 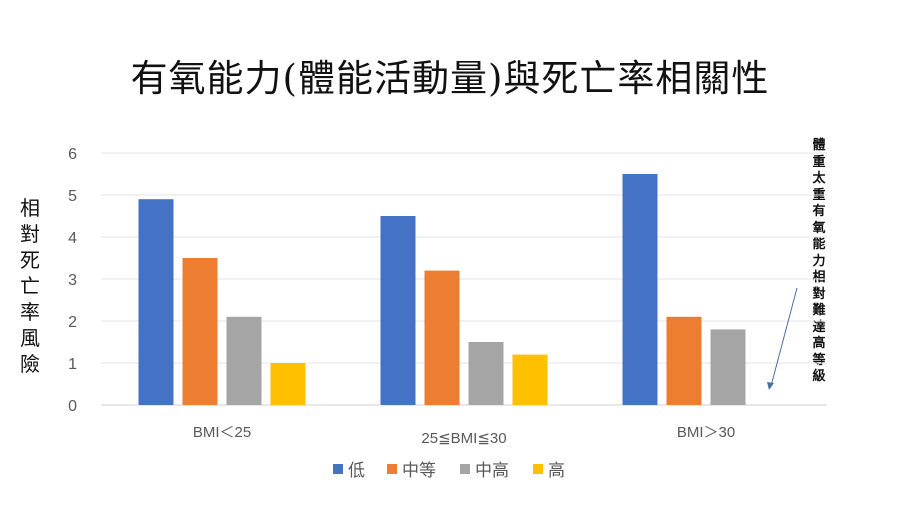 What do you see at coordinates (442, 337) in the screenshot?
I see `bar-中等-1` at bounding box center [442, 337].